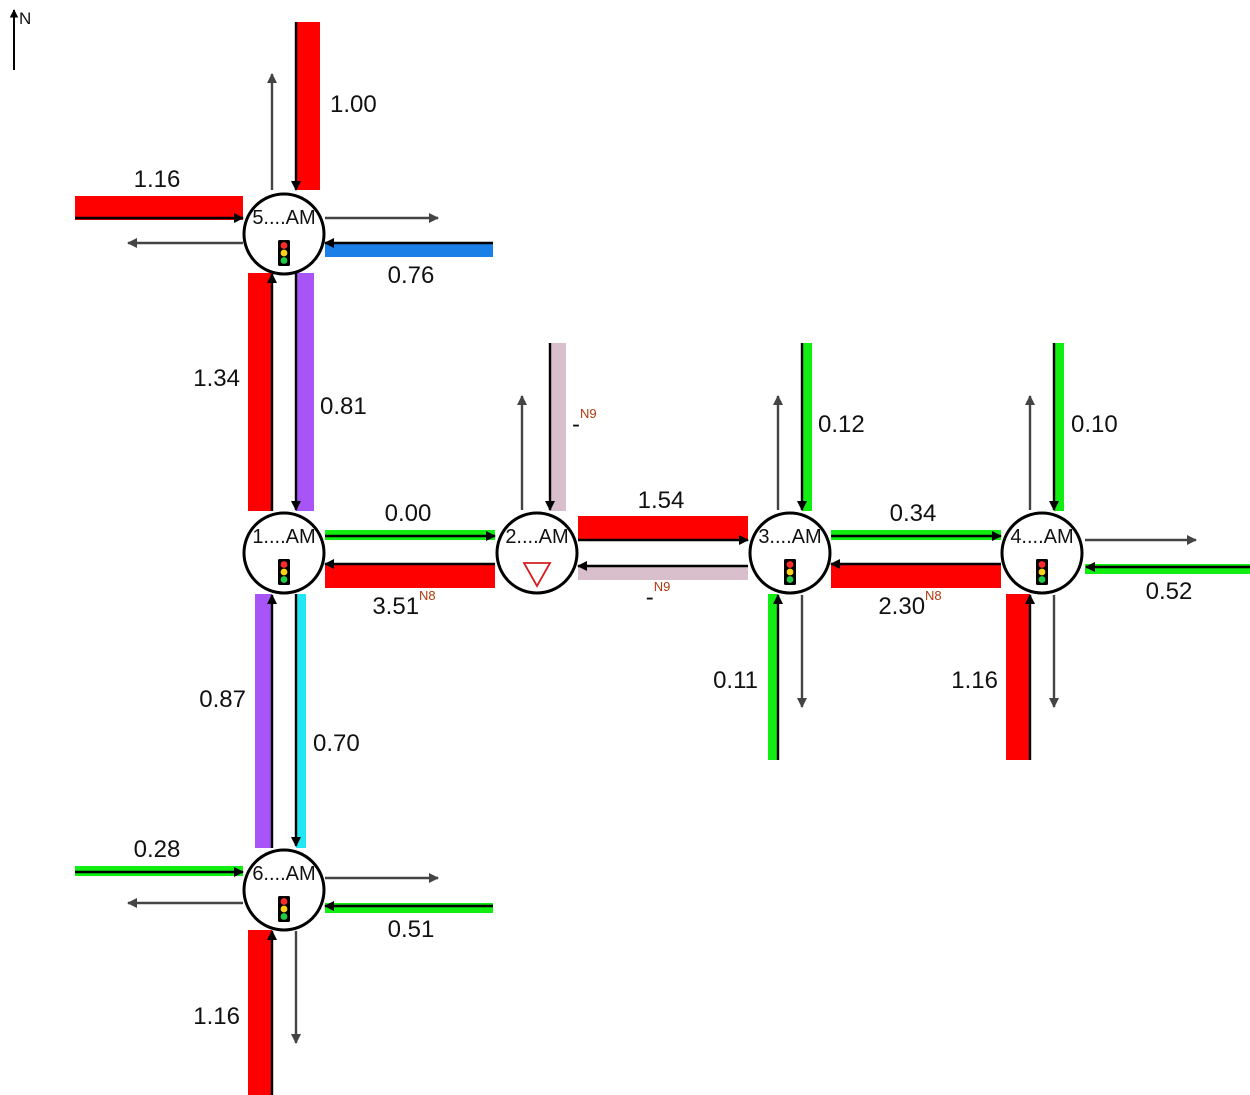 This screenshot has height=1095, width=1250. What do you see at coordinates (537, 575) in the screenshot?
I see `yield-icon` at bounding box center [537, 575].